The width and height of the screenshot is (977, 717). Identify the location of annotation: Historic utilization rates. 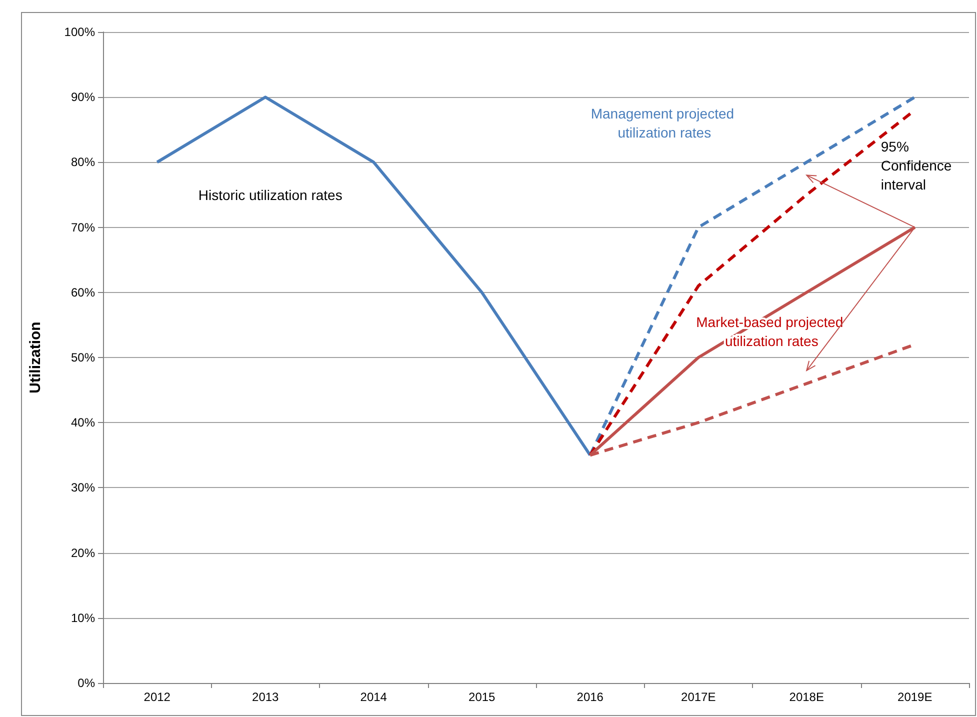
(270, 194).